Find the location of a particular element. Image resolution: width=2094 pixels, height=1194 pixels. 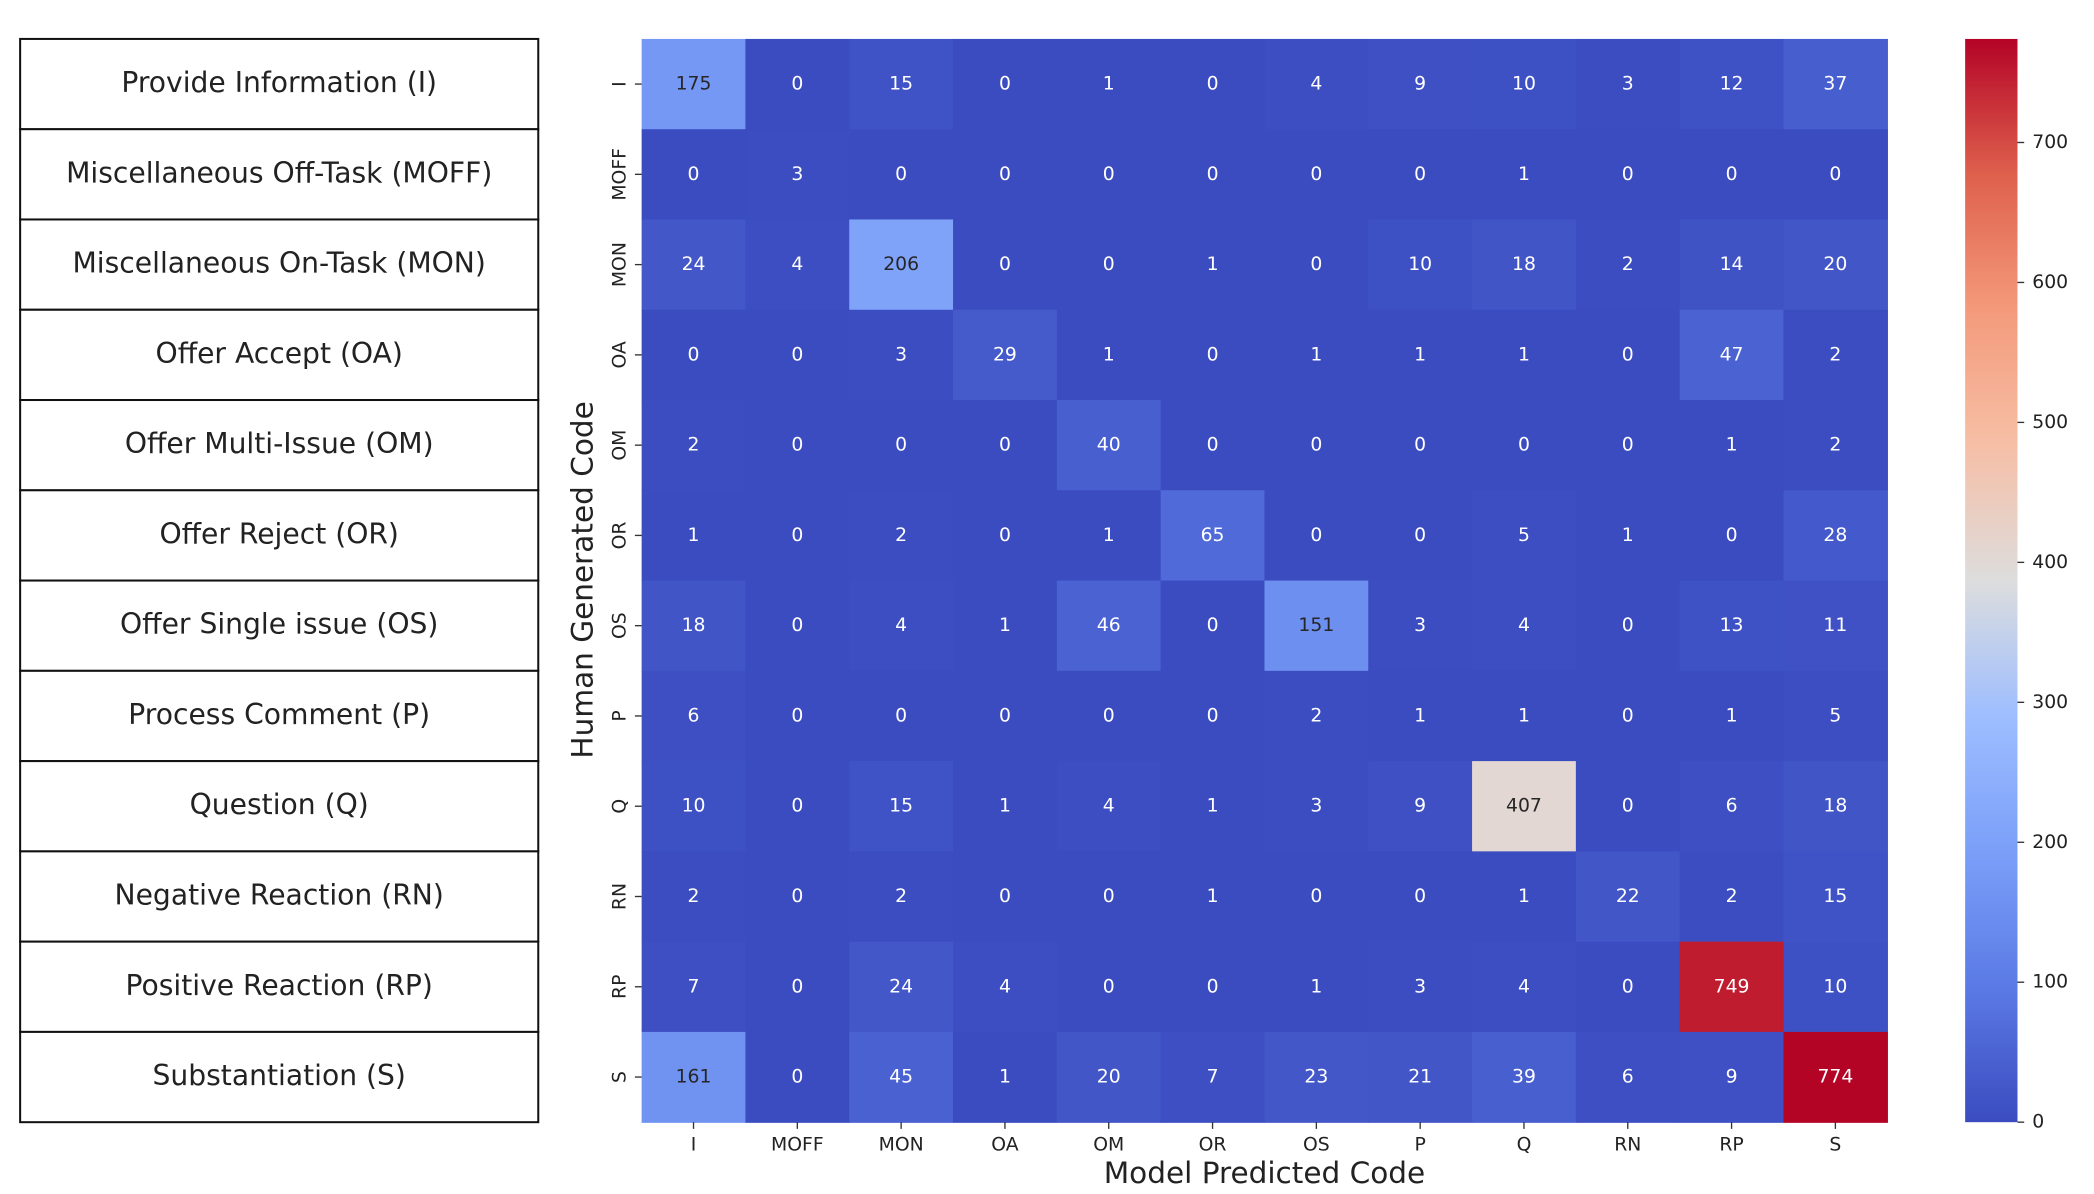

cell-label: 37 is located at coordinates (1835, 84).